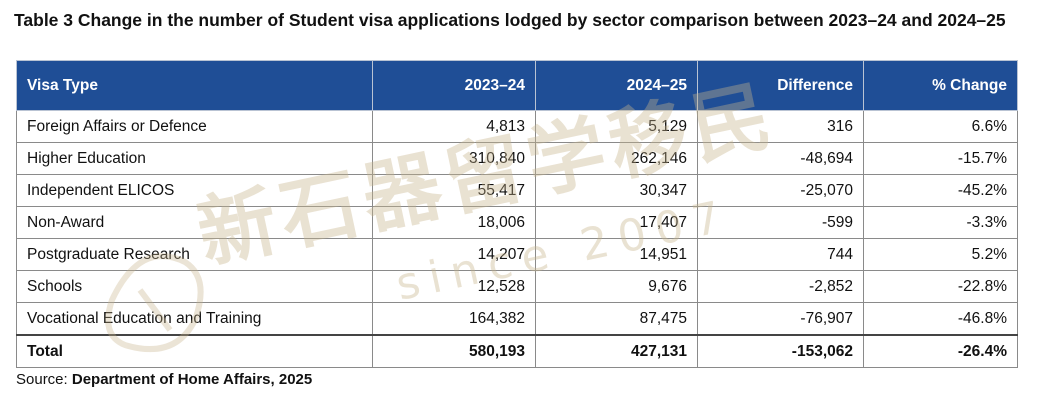  What do you see at coordinates (194, 254) in the screenshot?
I see `cell-visa-type: Postgraduate Research` at bounding box center [194, 254].